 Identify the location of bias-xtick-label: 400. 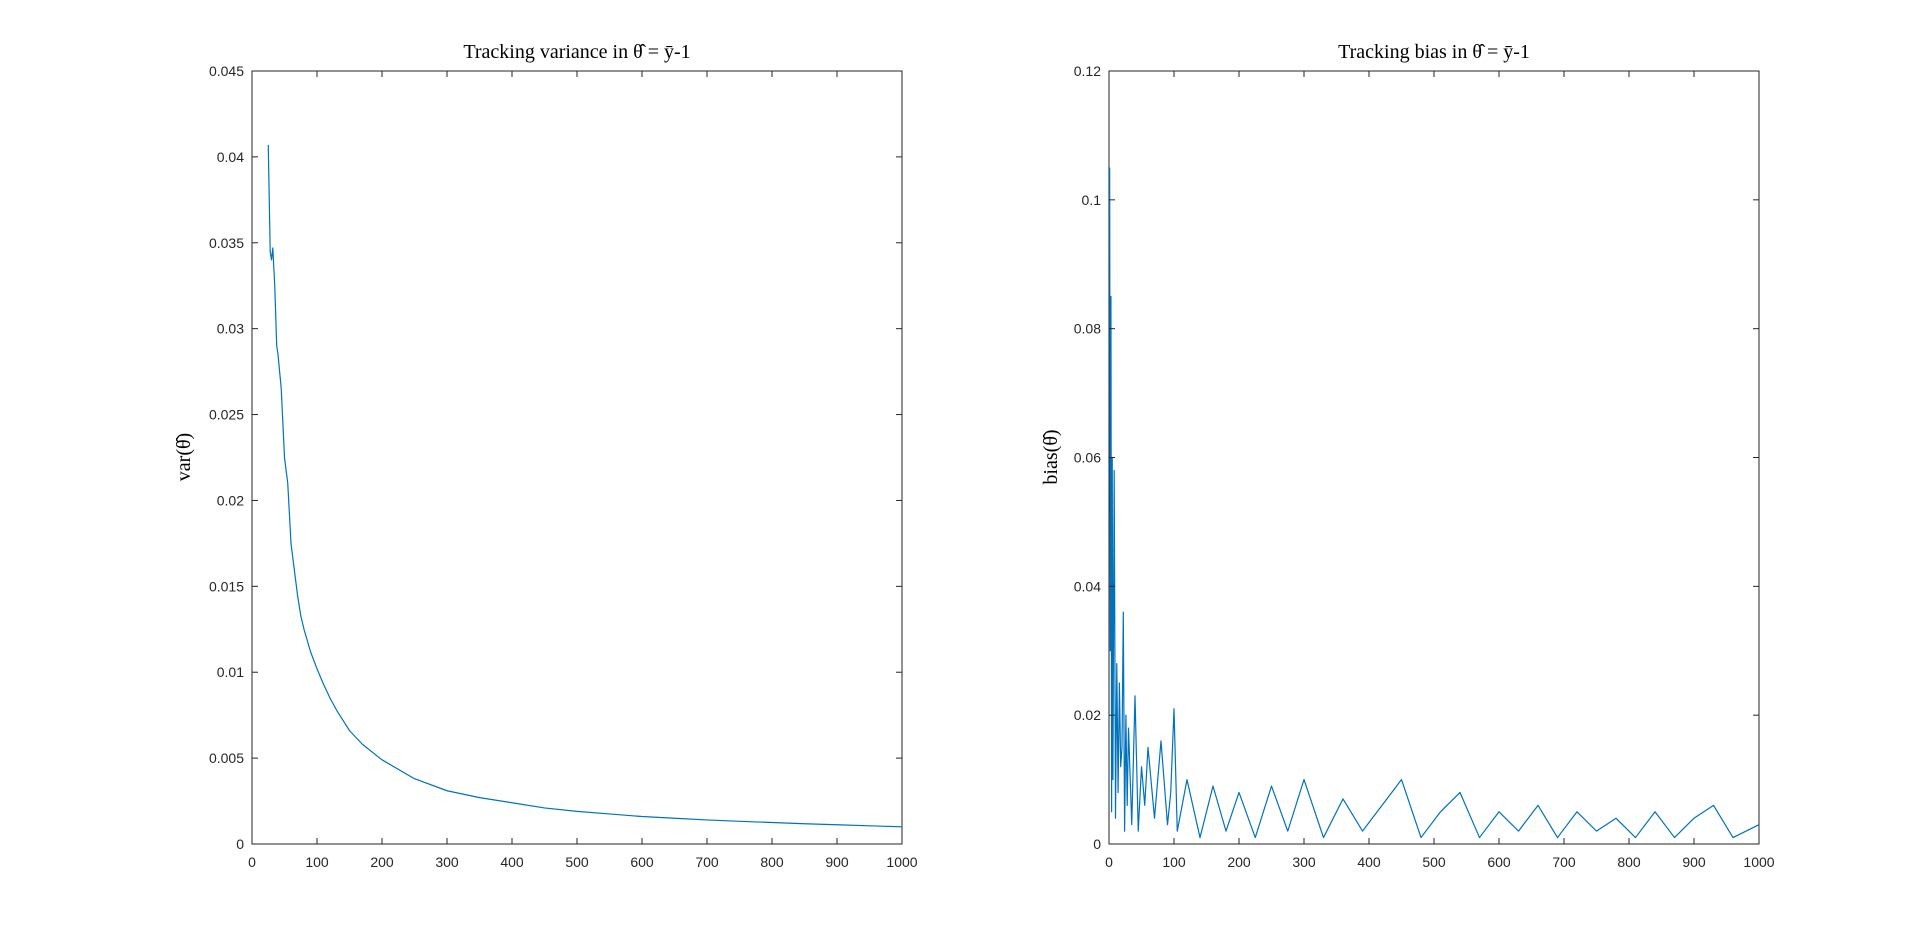
(1369, 862).